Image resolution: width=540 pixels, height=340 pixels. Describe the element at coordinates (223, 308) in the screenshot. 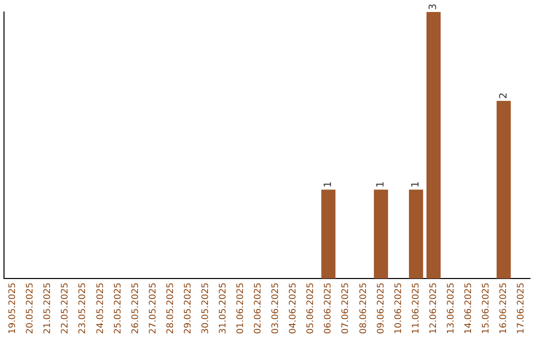

I see `x-tick-label: 31.05.2025` at that location.